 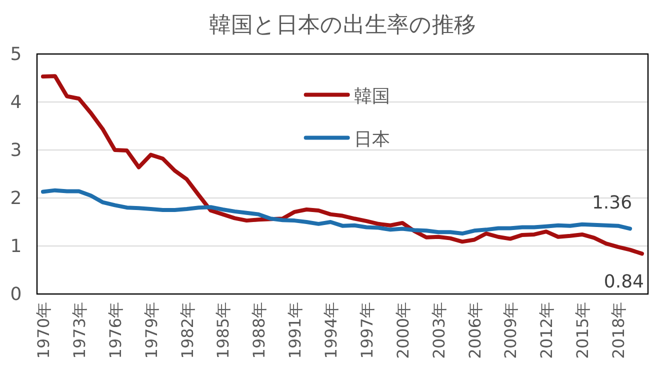 I want to click on x-tick-label: 2015年, so click(x=582, y=330).